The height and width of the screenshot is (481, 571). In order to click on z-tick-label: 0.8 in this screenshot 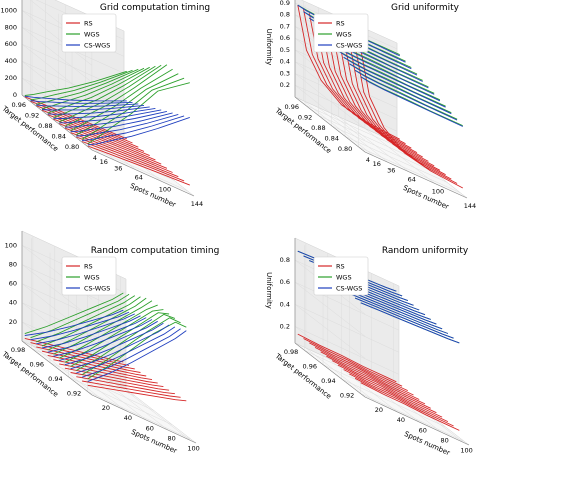, I will do `click(285, 15)`.